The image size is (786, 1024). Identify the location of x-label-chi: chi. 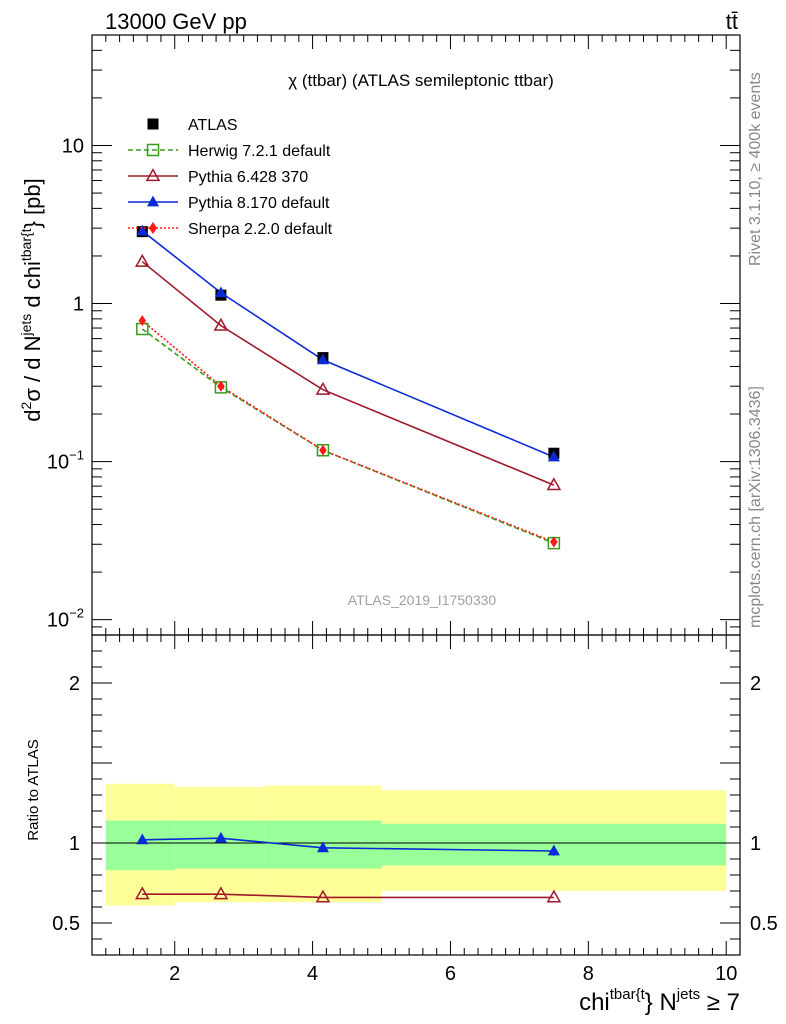
(594, 1002).